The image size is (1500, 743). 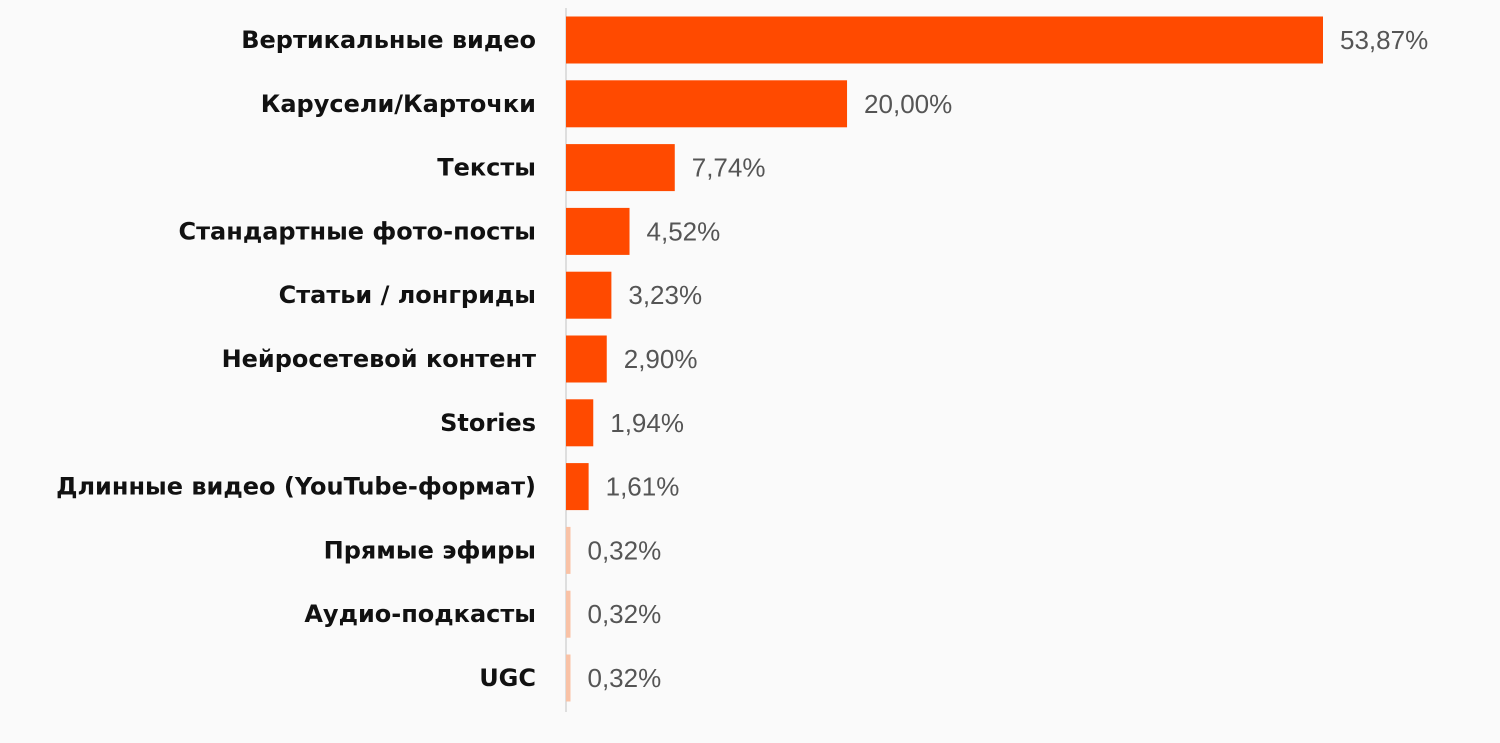 What do you see at coordinates (420, 614) in the screenshot?
I see `category-label: Аудио-подкасты` at bounding box center [420, 614].